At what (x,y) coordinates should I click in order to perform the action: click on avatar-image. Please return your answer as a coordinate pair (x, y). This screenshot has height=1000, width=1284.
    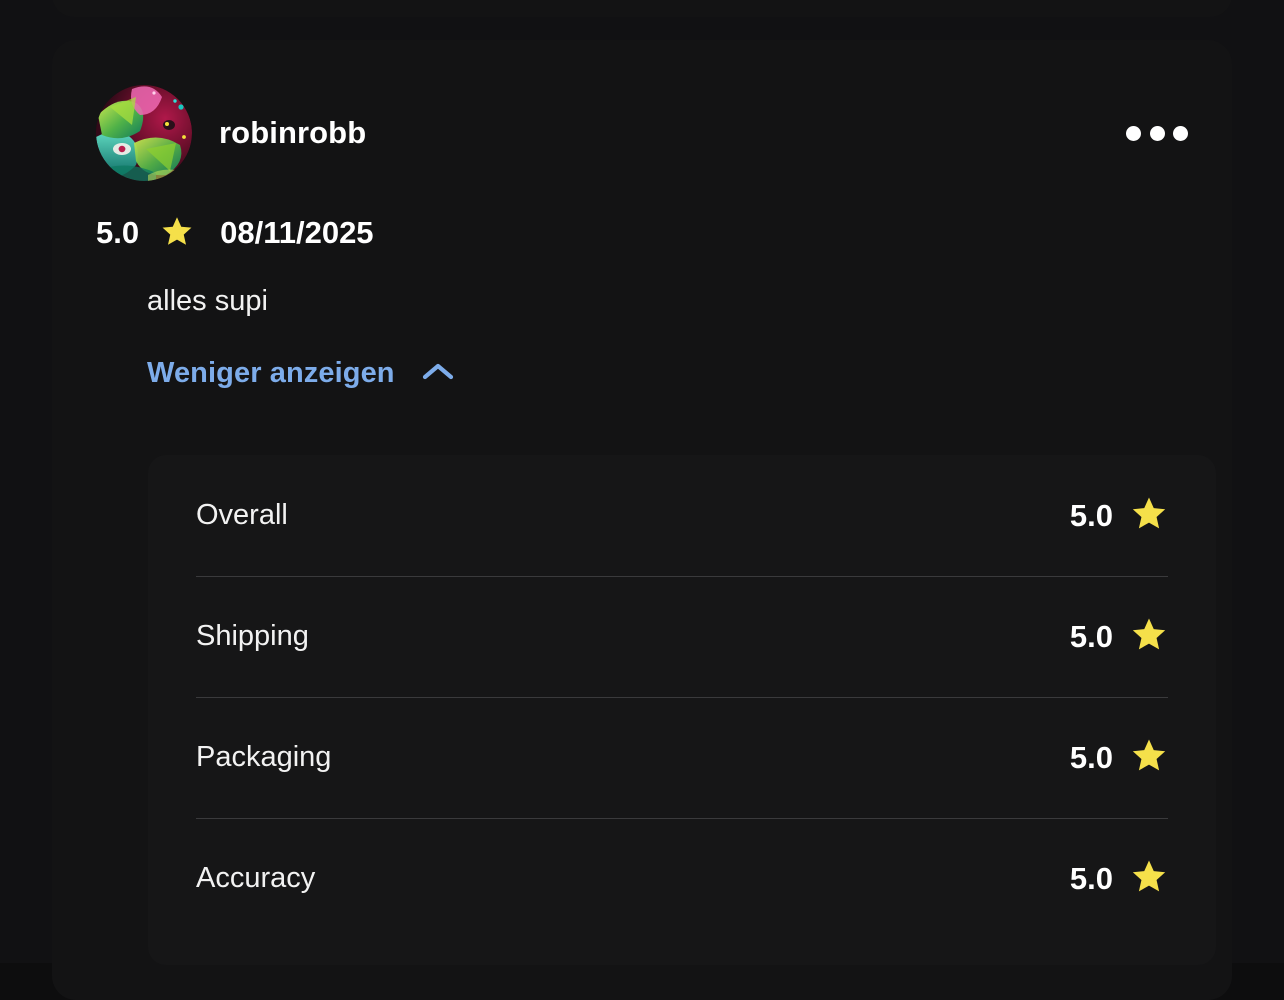
    Looking at the image, I should click on (144, 133).